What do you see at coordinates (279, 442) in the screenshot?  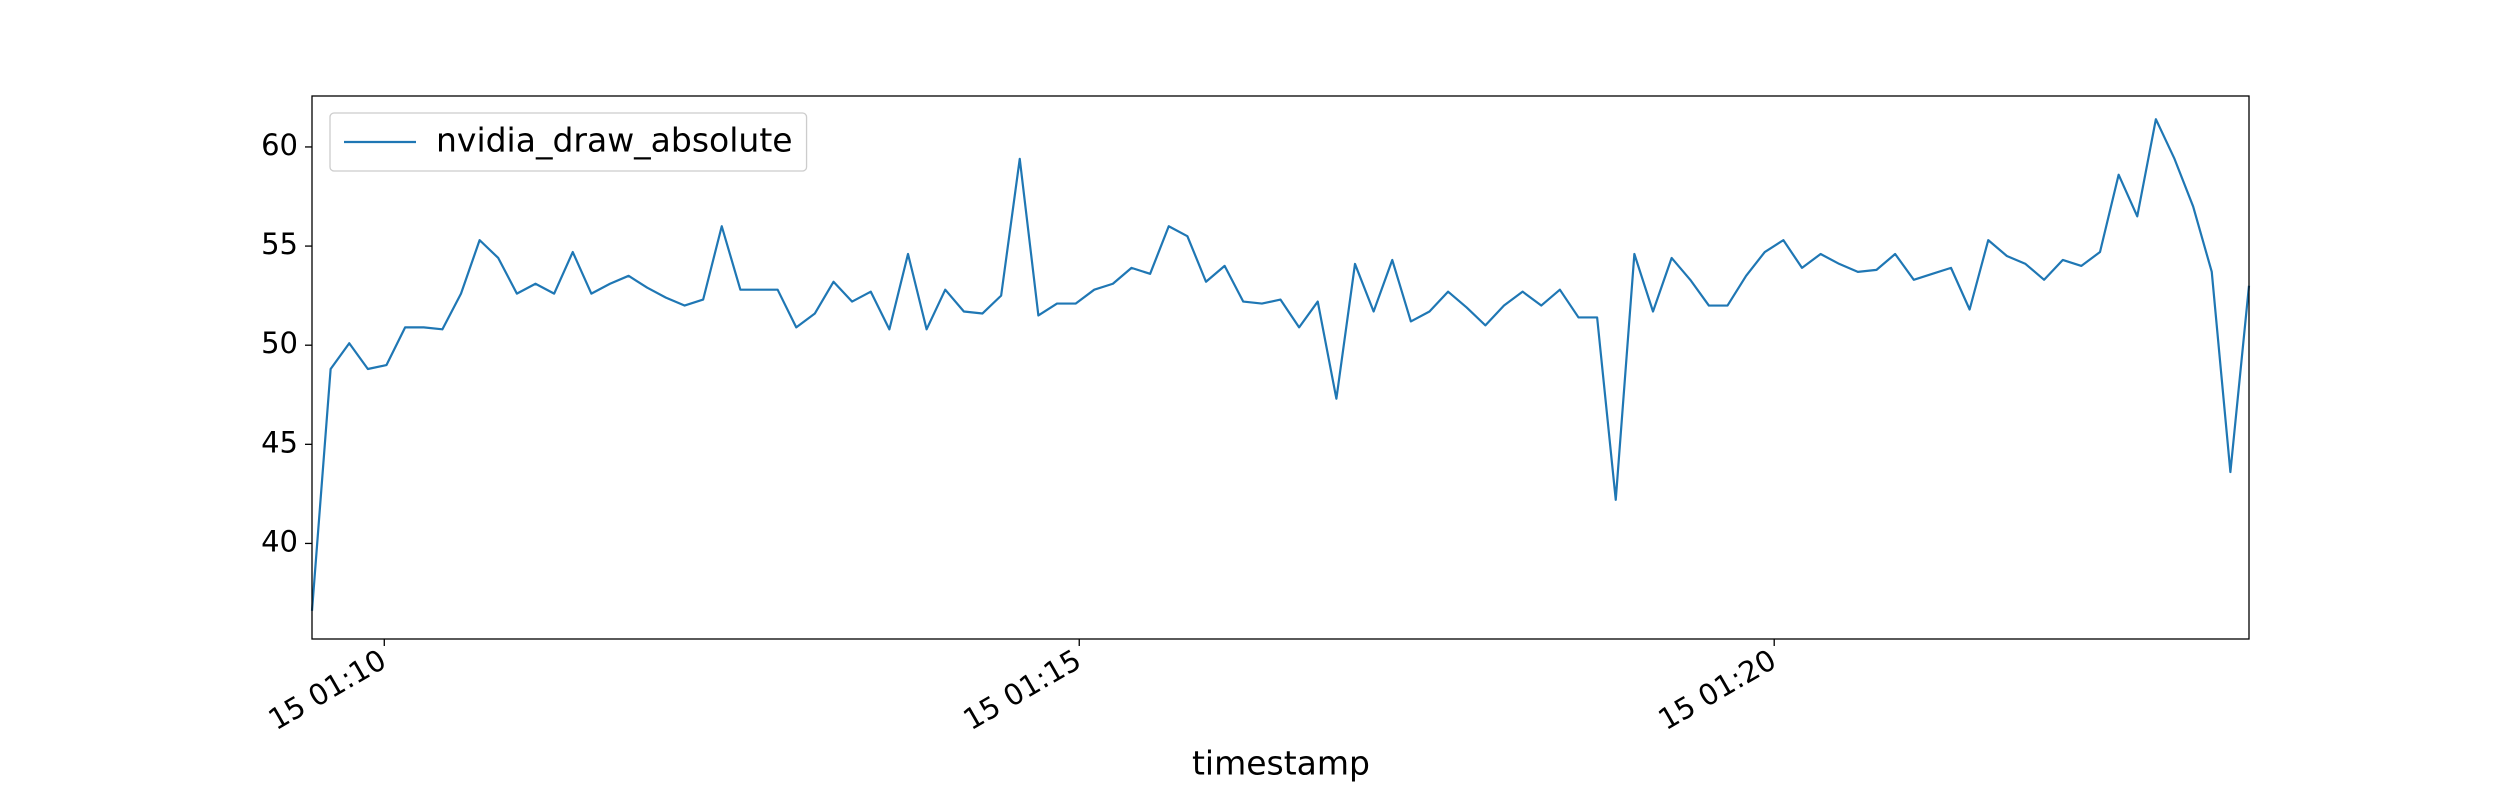 I see `y-tick-label: 45` at bounding box center [279, 442].